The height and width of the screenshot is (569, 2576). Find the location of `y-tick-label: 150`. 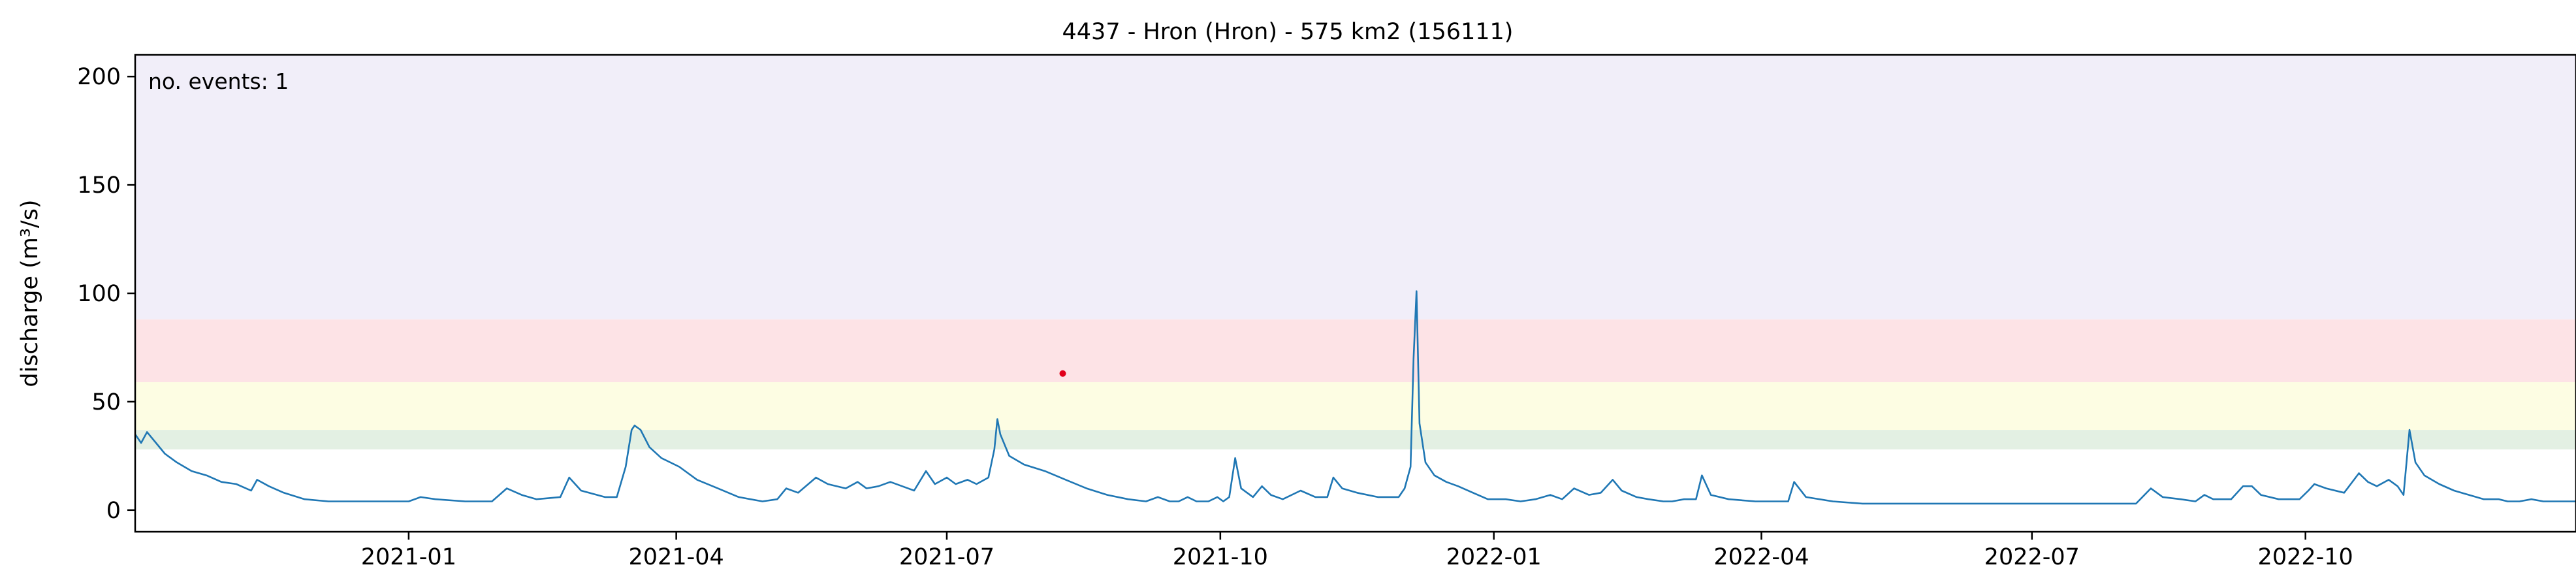

y-tick-label: 150 is located at coordinates (99, 185).